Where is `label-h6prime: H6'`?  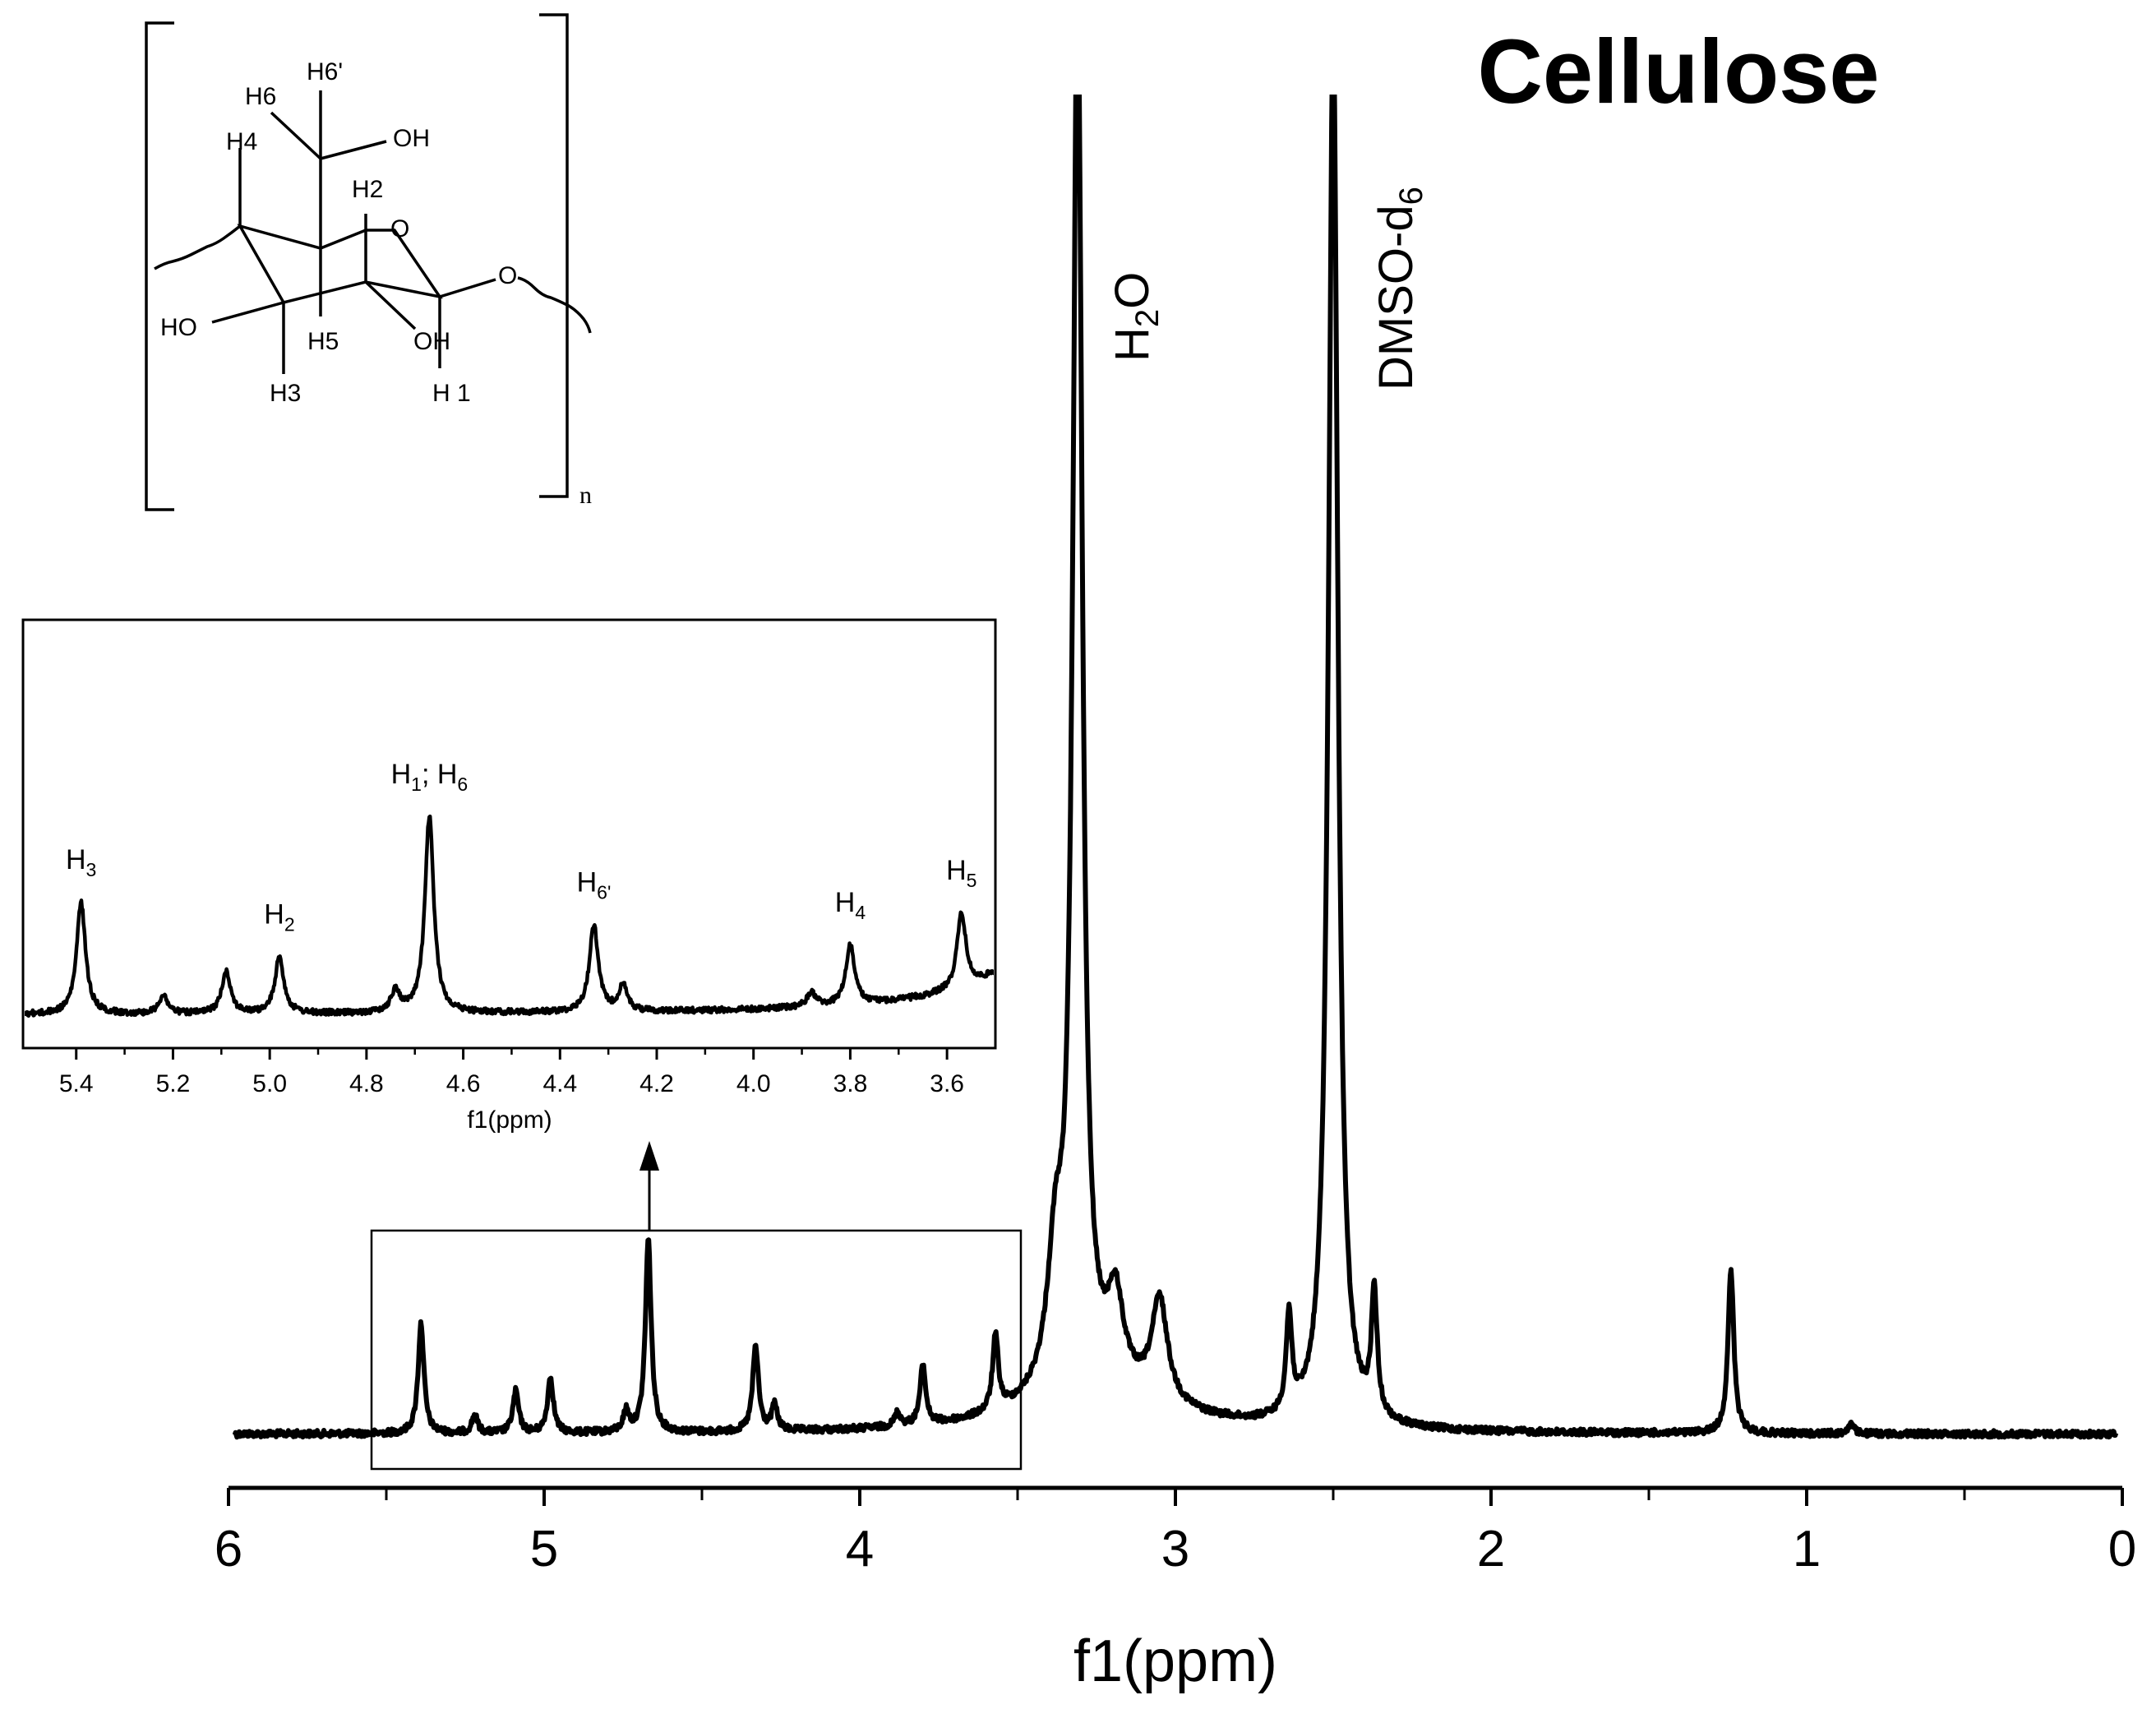
label-h6prime: H6' is located at coordinates (325, 71).